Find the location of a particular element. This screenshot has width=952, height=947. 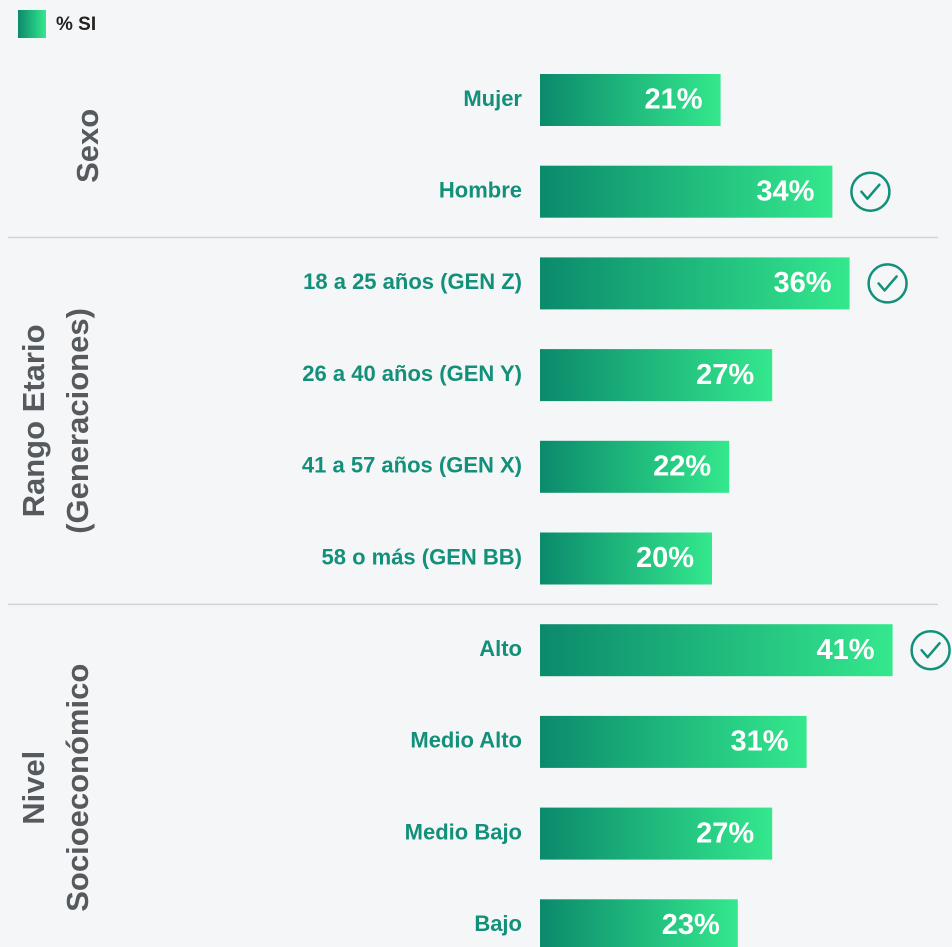

legend-label: % SI is located at coordinates (76, 24).